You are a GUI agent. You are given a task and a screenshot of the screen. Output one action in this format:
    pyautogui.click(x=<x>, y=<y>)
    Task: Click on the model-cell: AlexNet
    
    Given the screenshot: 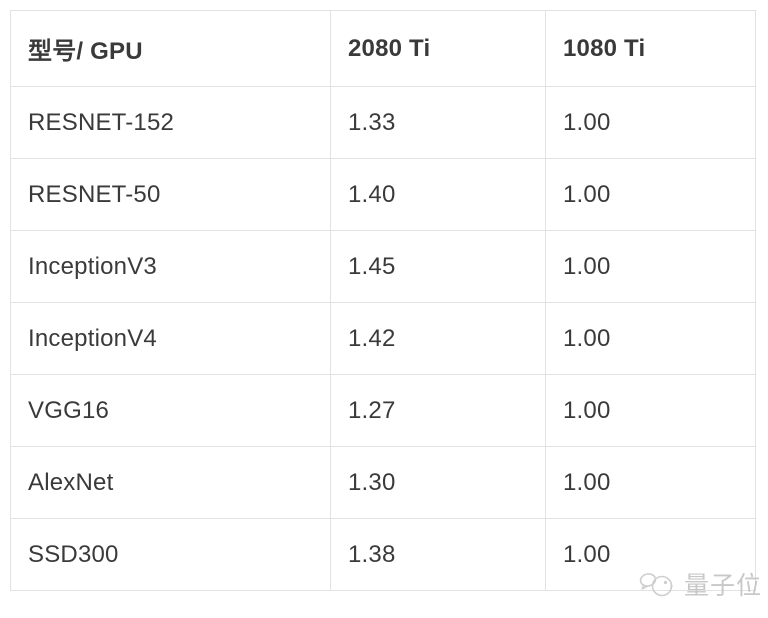 What is the action you would take?
    pyautogui.click(x=170, y=482)
    